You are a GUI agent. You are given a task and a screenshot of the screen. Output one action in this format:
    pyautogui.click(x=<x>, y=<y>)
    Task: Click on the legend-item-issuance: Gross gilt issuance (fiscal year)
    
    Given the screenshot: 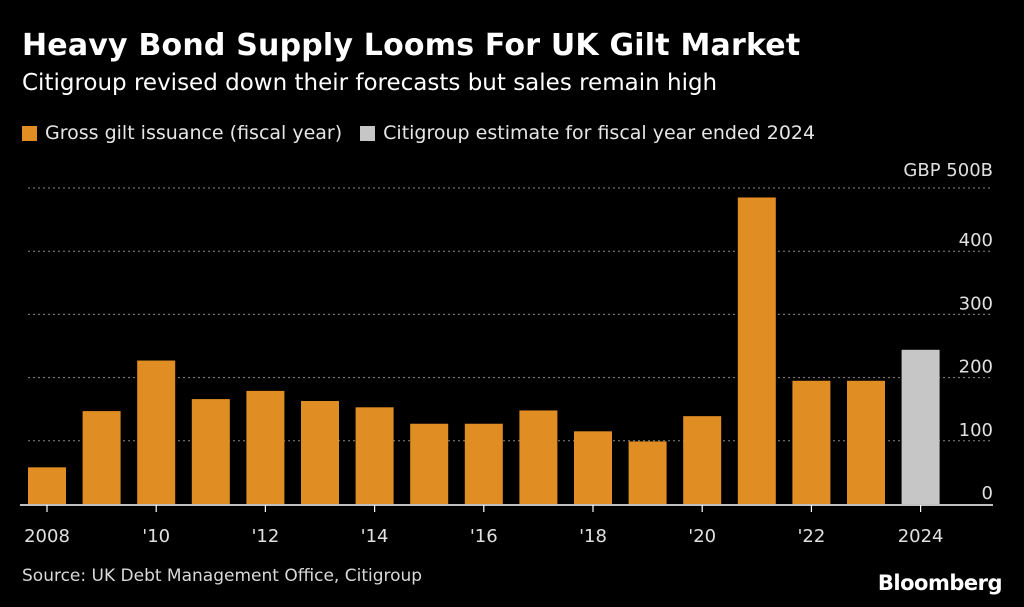 What is the action you would take?
    pyautogui.click(x=182, y=133)
    